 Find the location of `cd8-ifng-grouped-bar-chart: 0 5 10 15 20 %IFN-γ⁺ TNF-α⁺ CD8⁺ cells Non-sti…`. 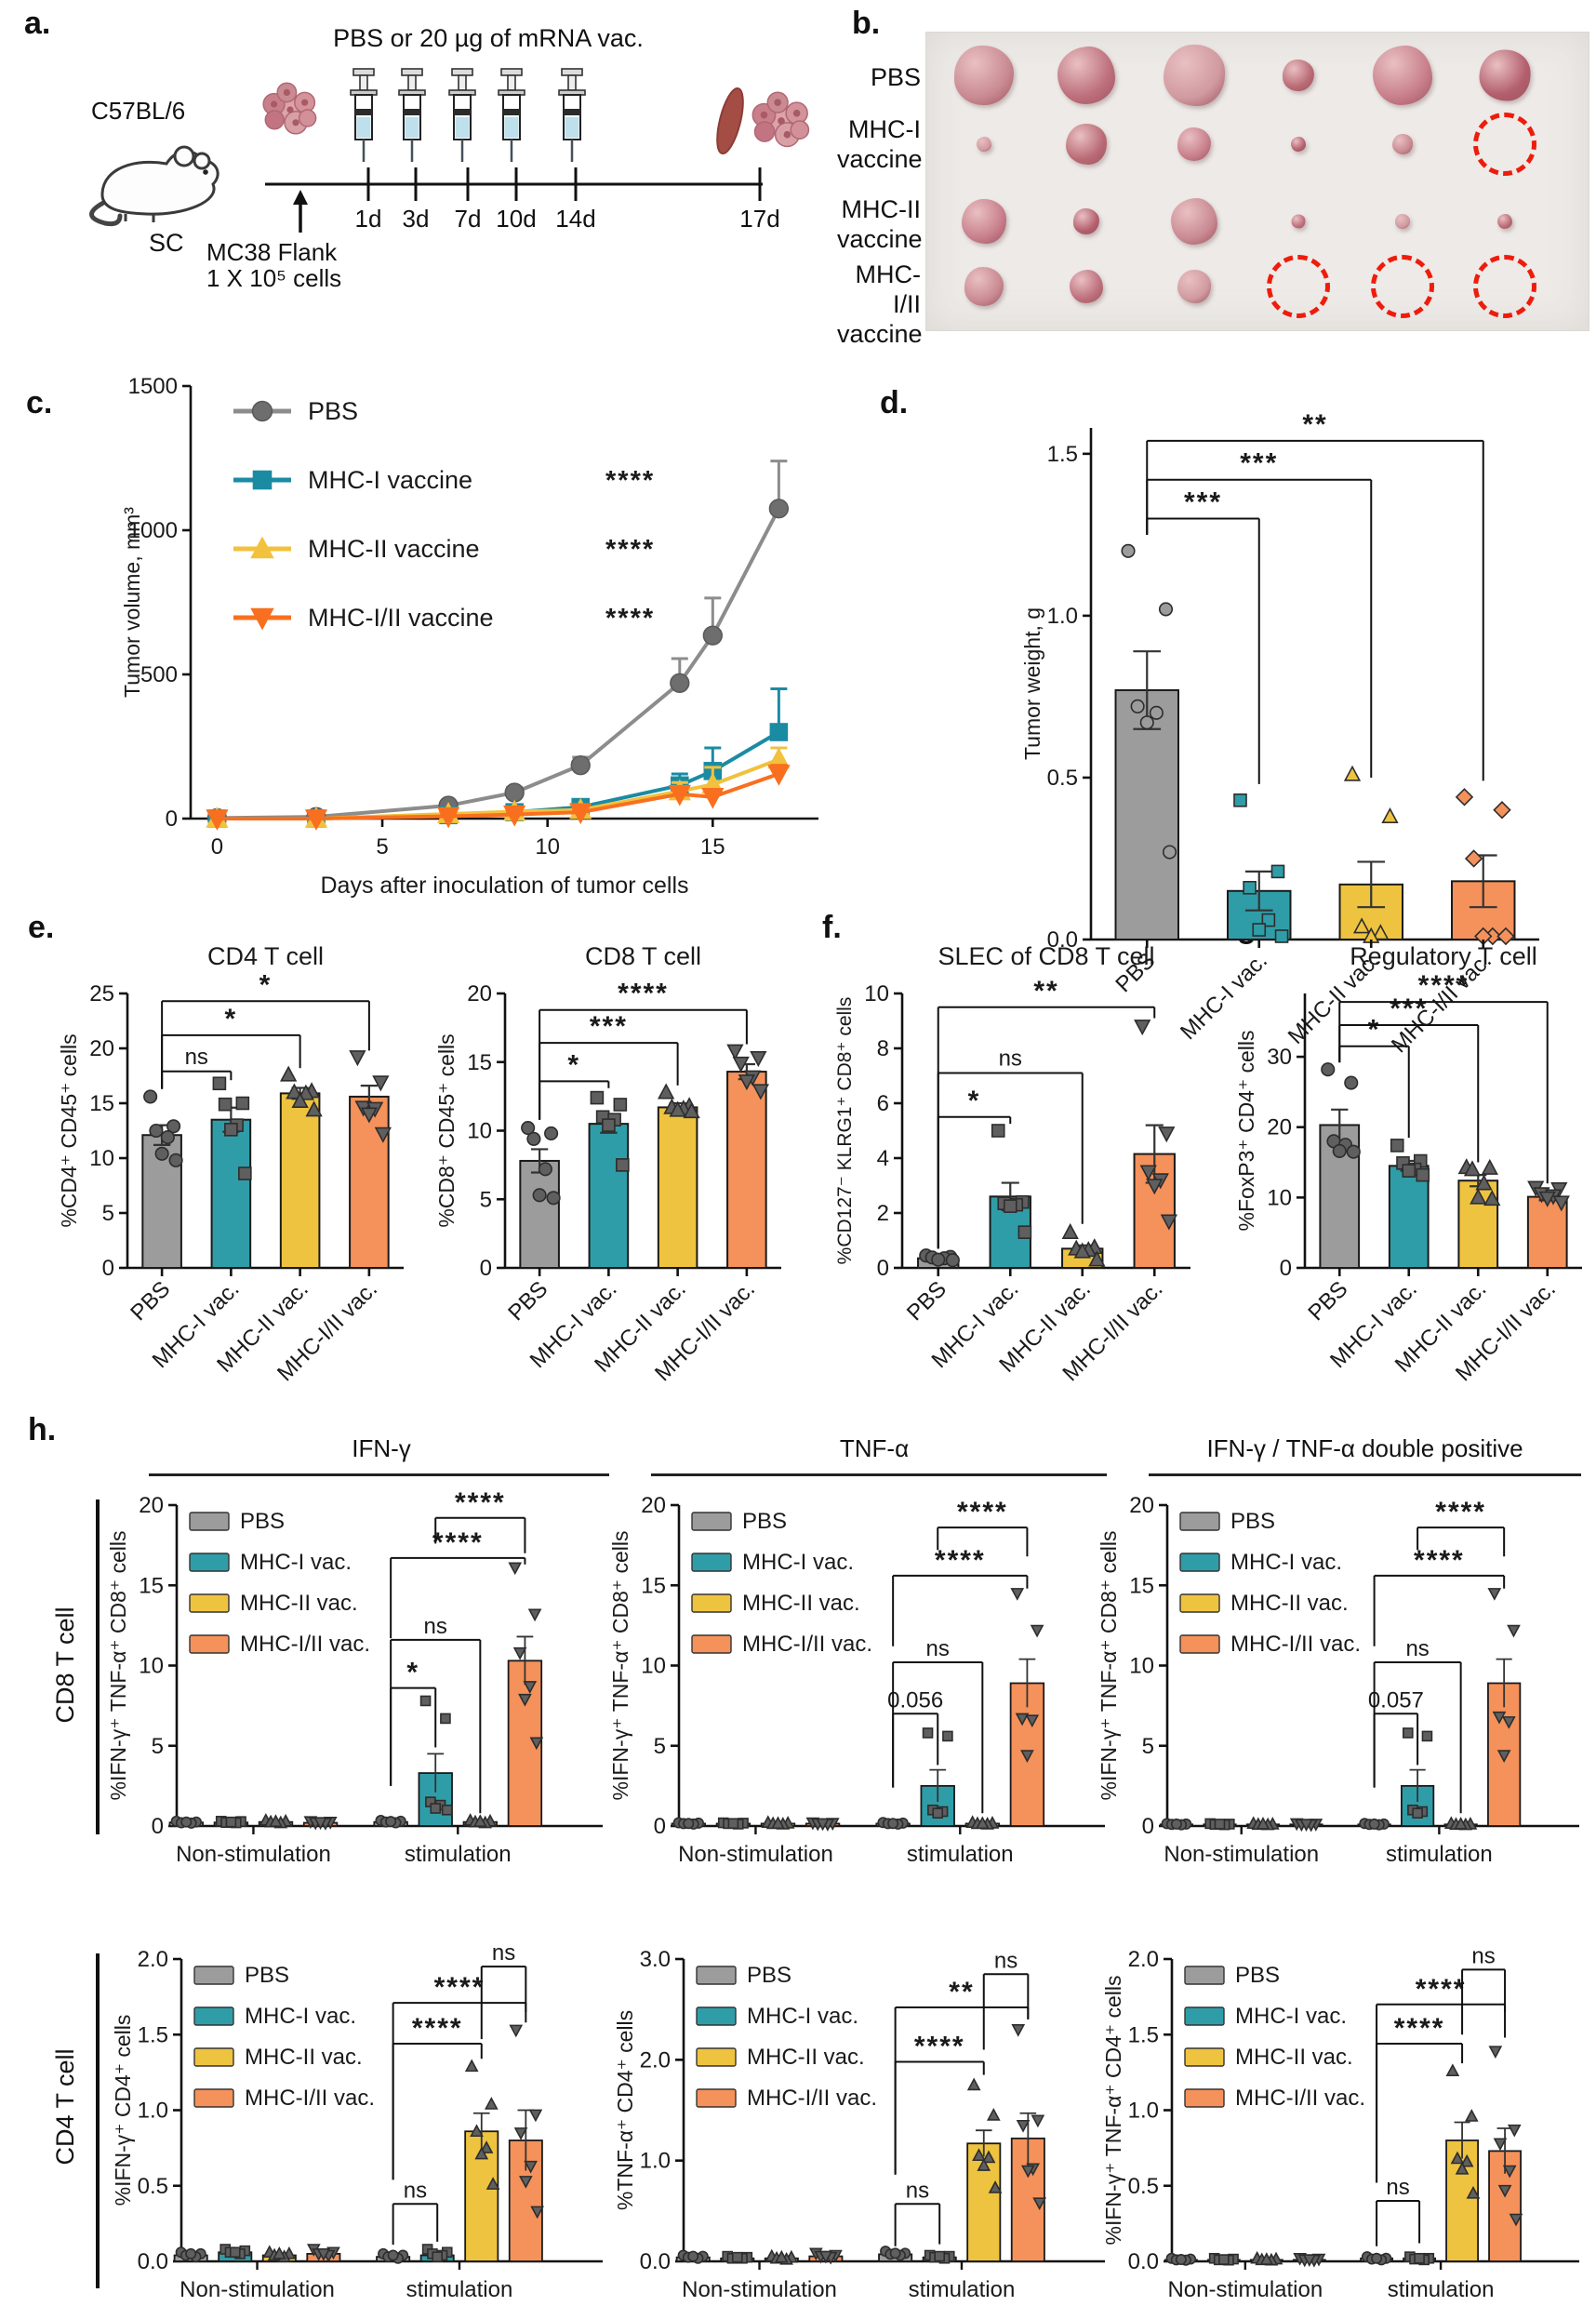

cd8-ifng-grouped-bar-chart: 0 5 10 15 20 %IFN-γ⁺ TNF-α⁺ CD8⁺ cells Non-sti… is located at coordinates (355, 1677).